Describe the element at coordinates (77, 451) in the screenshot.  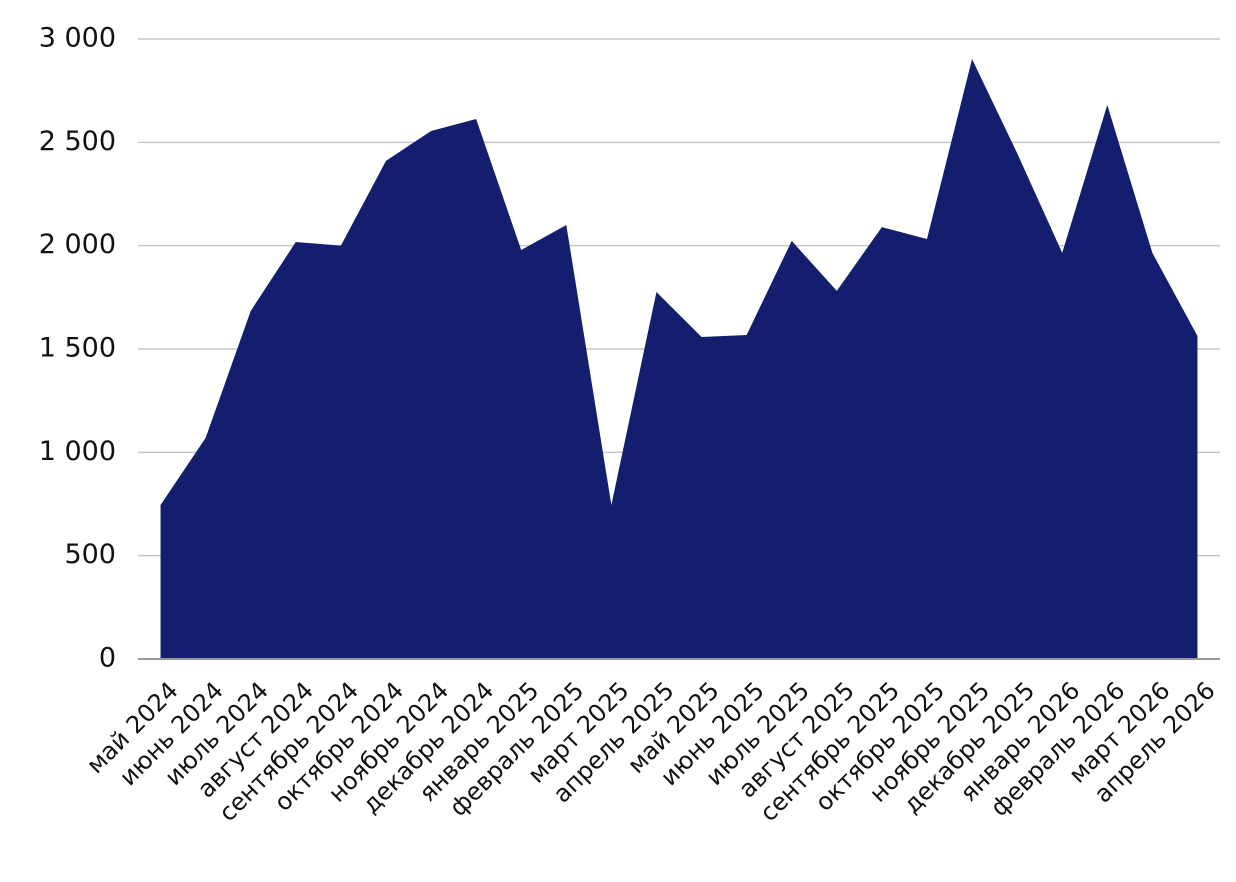
I see `y-tick-label: 1 000` at that location.